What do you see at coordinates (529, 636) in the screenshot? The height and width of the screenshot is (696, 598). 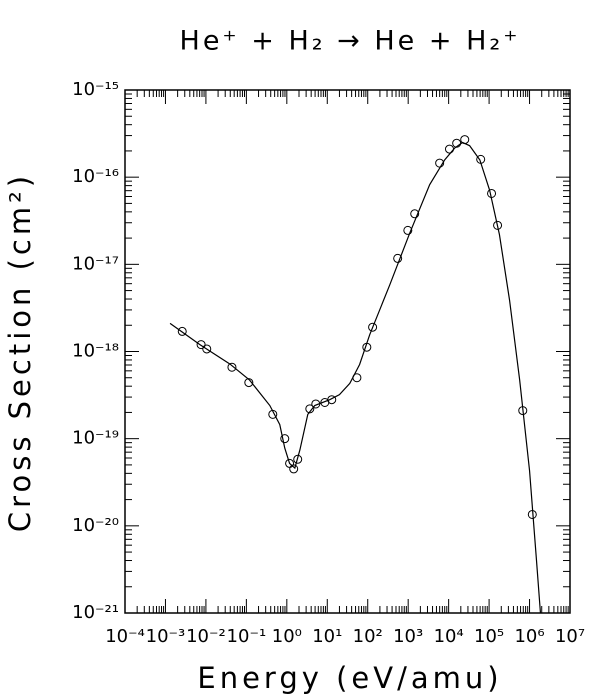 I see `x-tick-label: 10⁶` at bounding box center [529, 636].